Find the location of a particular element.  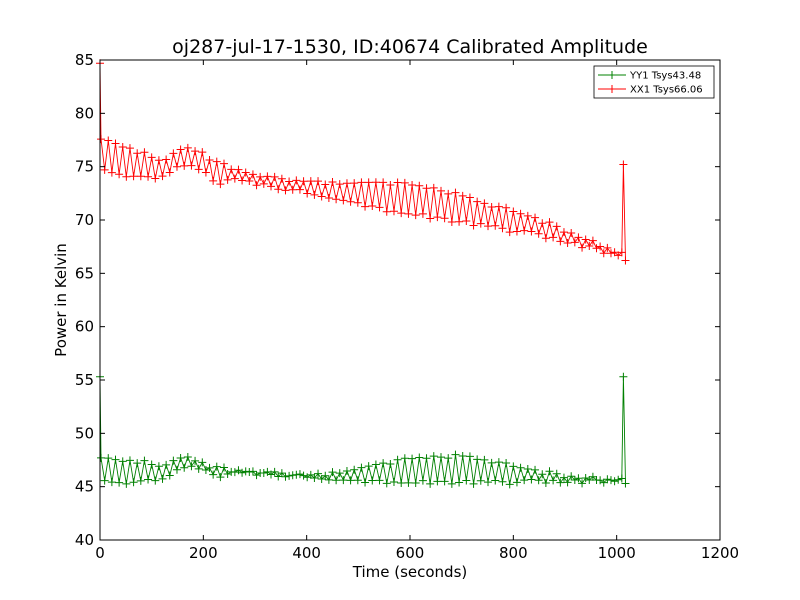

x-tick-label: 0 is located at coordinates (100, 553).